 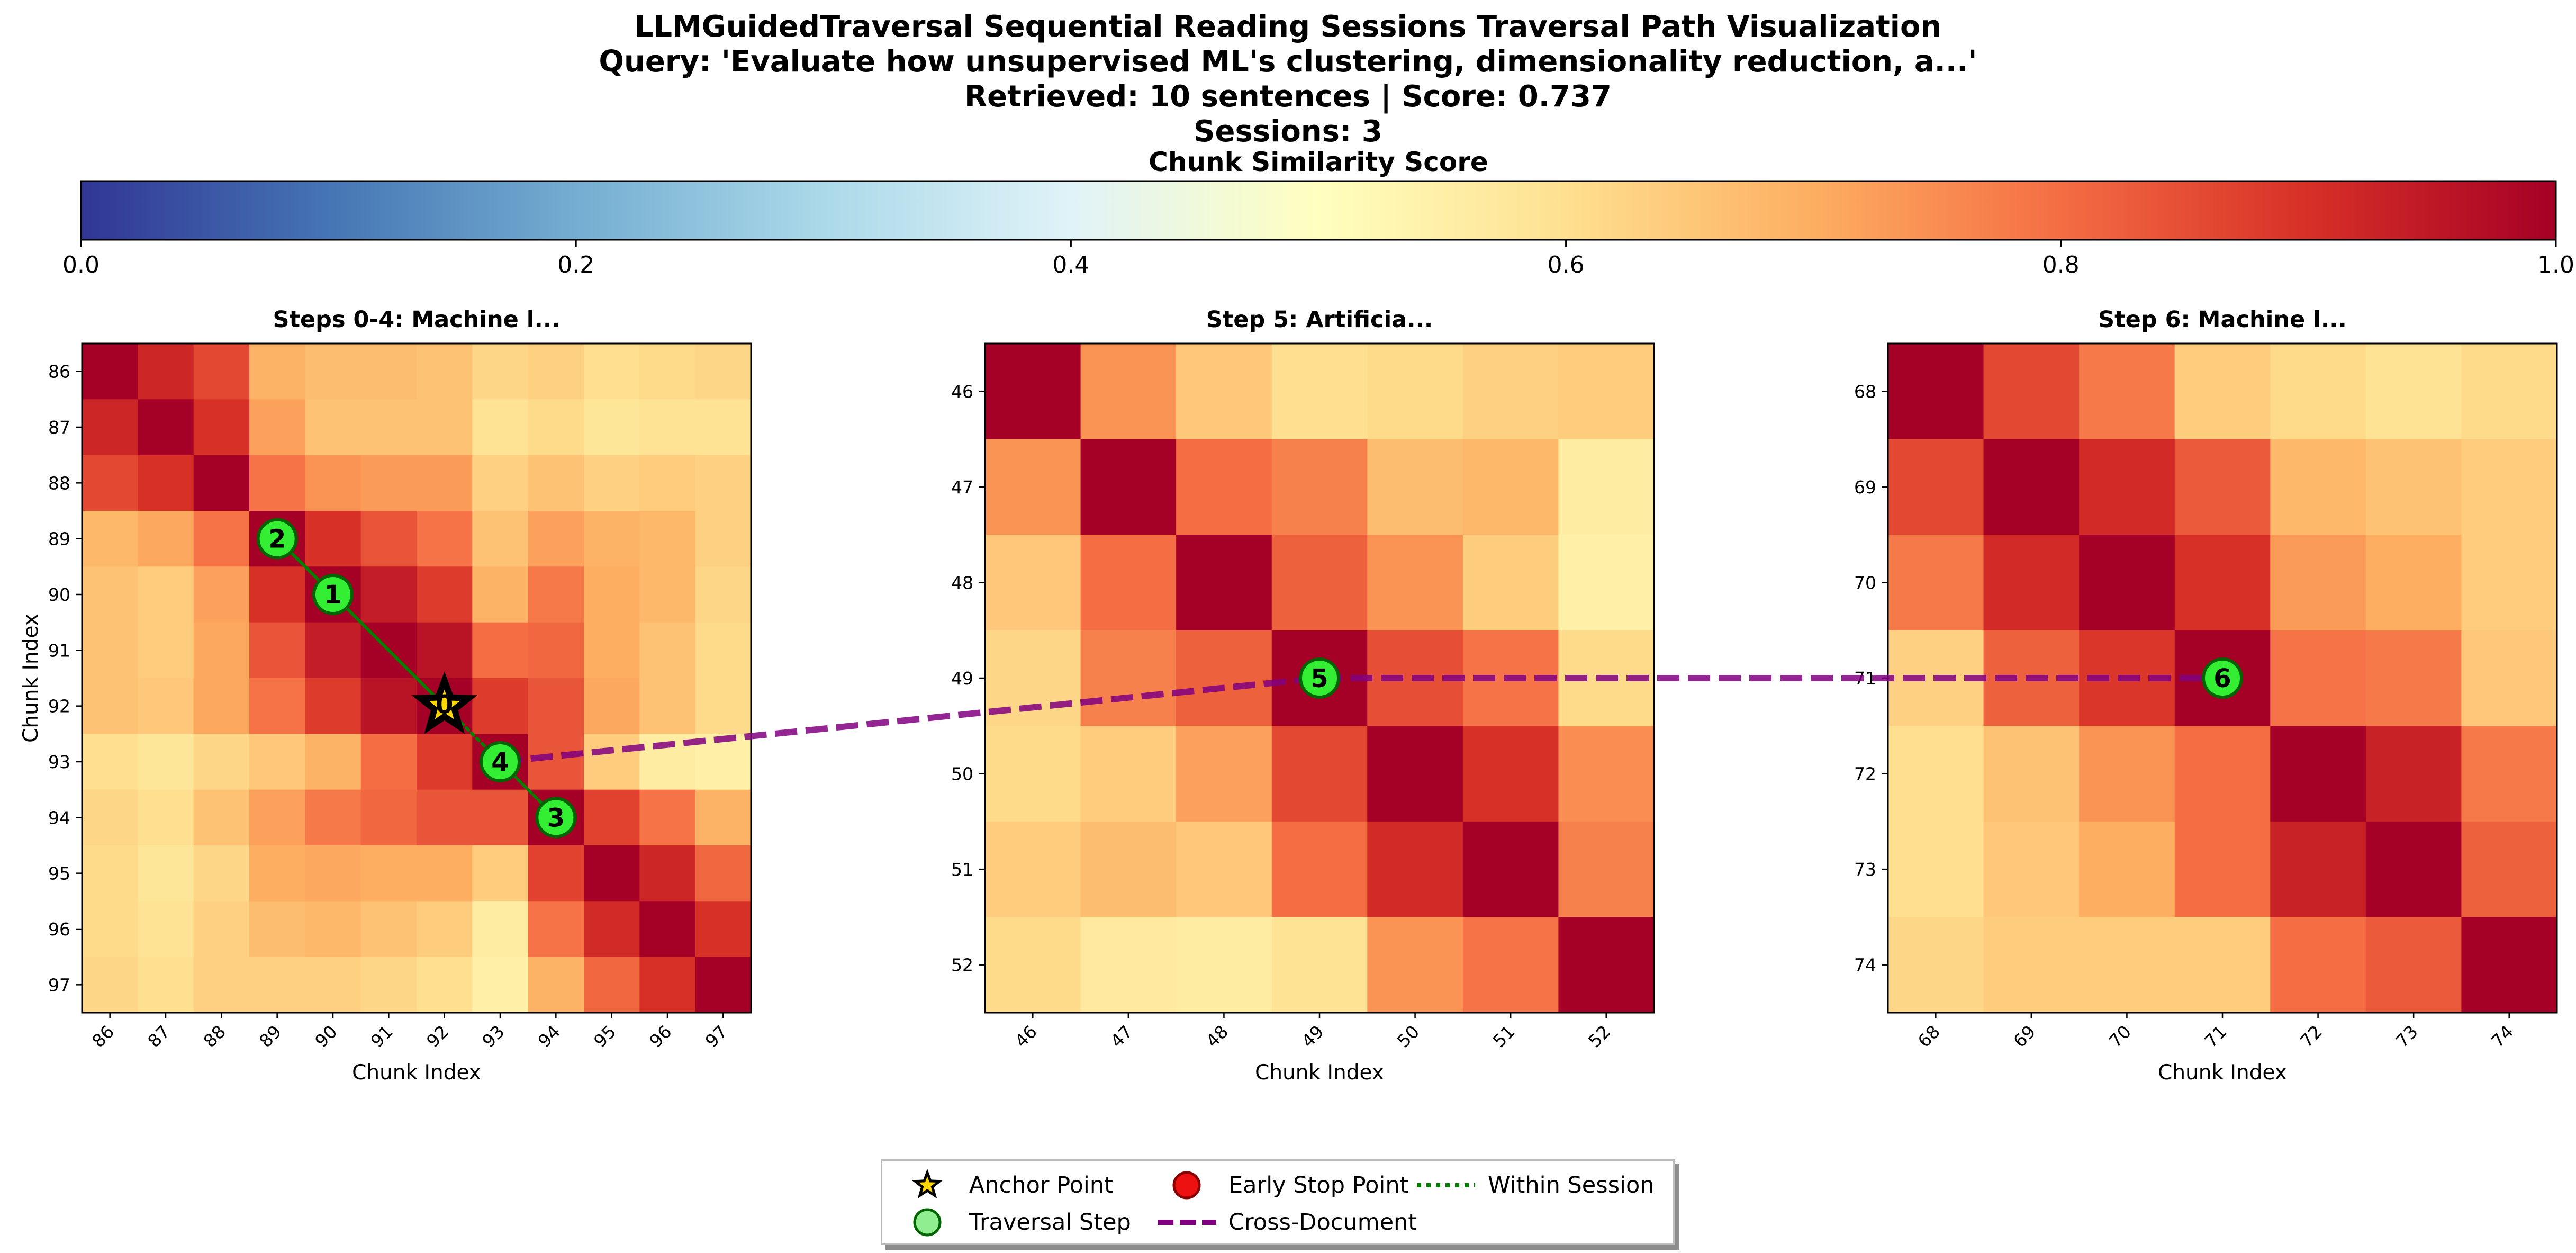 What do you see at coordinates (1446, 1185) in the screenshot?
I see `within-session-dotted-line-icon` at bounding box center [1446, 1185].